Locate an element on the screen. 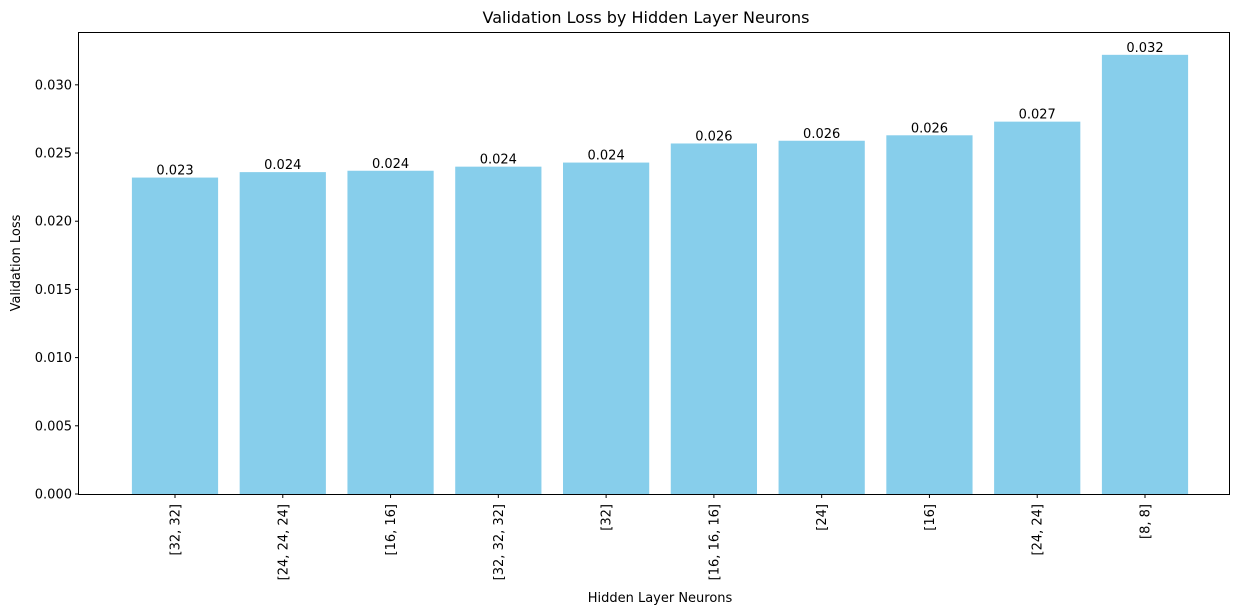  x-tick-label: [16, 16, 16] is located at coordinates (714, 542).